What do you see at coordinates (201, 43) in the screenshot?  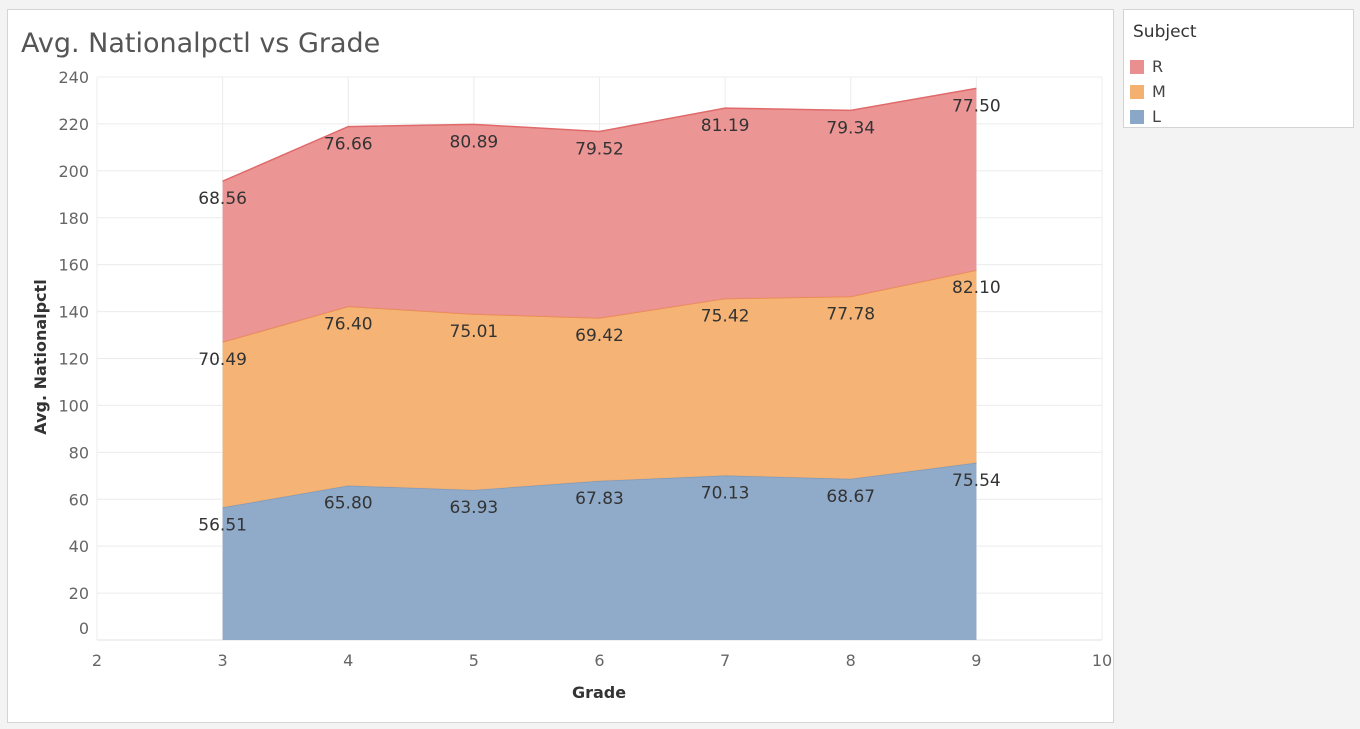 I see `chart-title: Avg. Nationalpctl vs Grade` at bounding box center [201, 43].